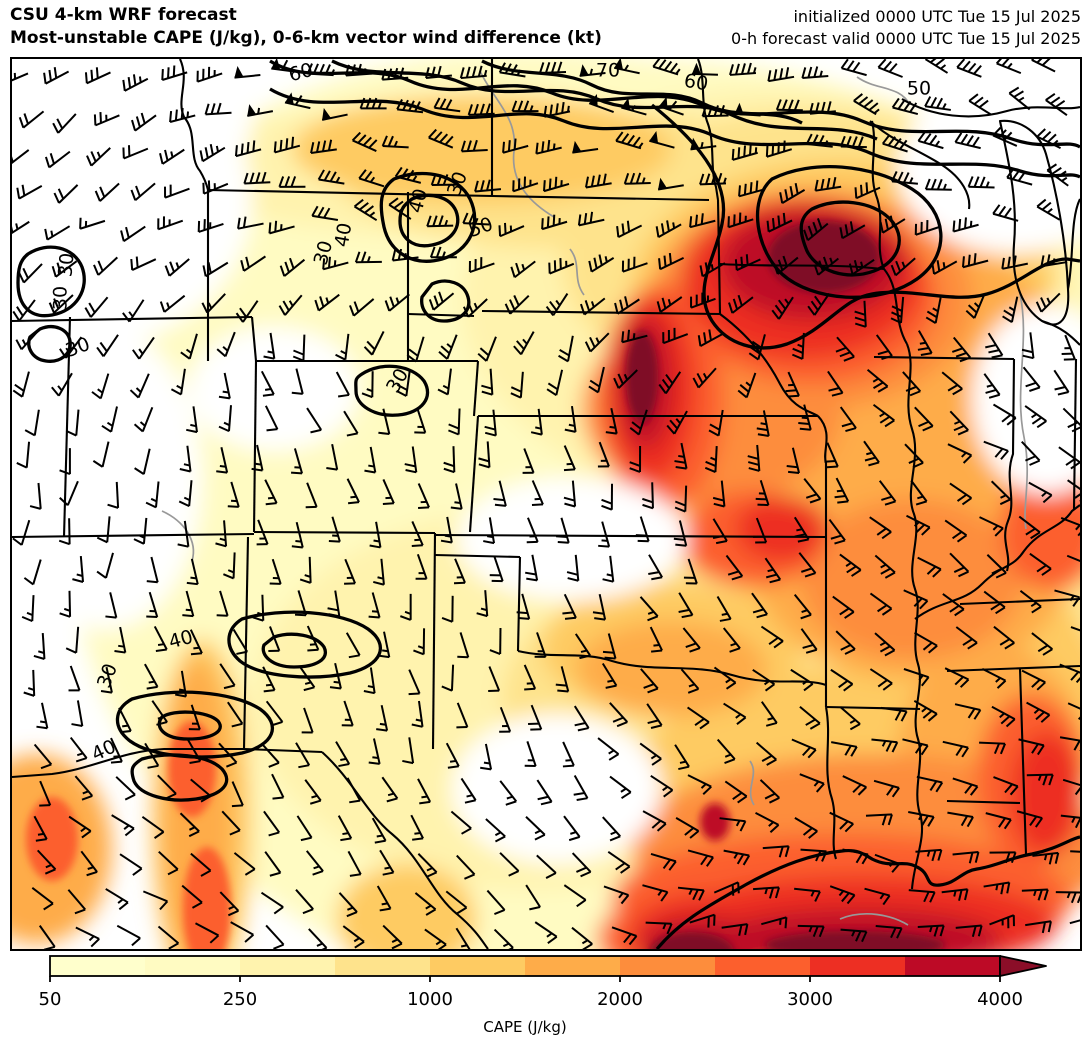 This screenshot has height=1050, width=1091. What do you see at coordinates (50, 999) in the screenshot?
I see `colorbar-tick-label: 50` at bounding box center [50, 999].